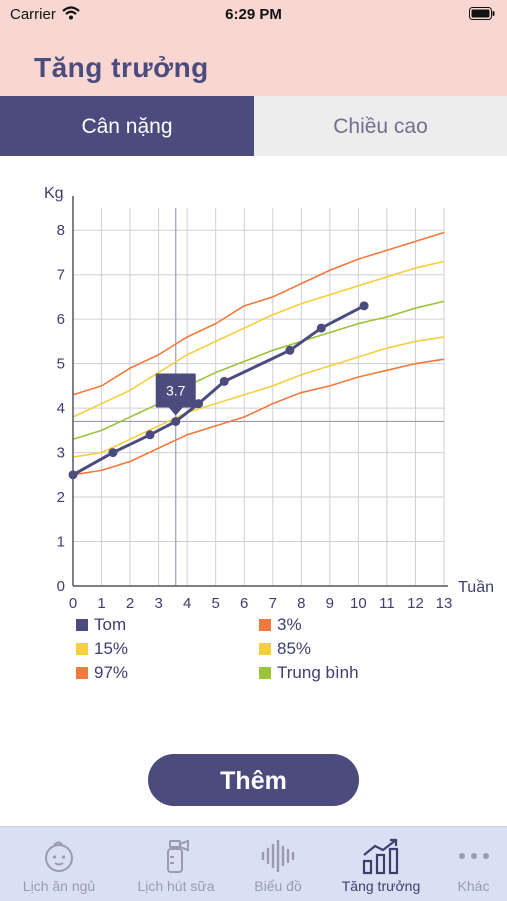  I want to click on series-line-trung-b-nh, so click(258, 370).